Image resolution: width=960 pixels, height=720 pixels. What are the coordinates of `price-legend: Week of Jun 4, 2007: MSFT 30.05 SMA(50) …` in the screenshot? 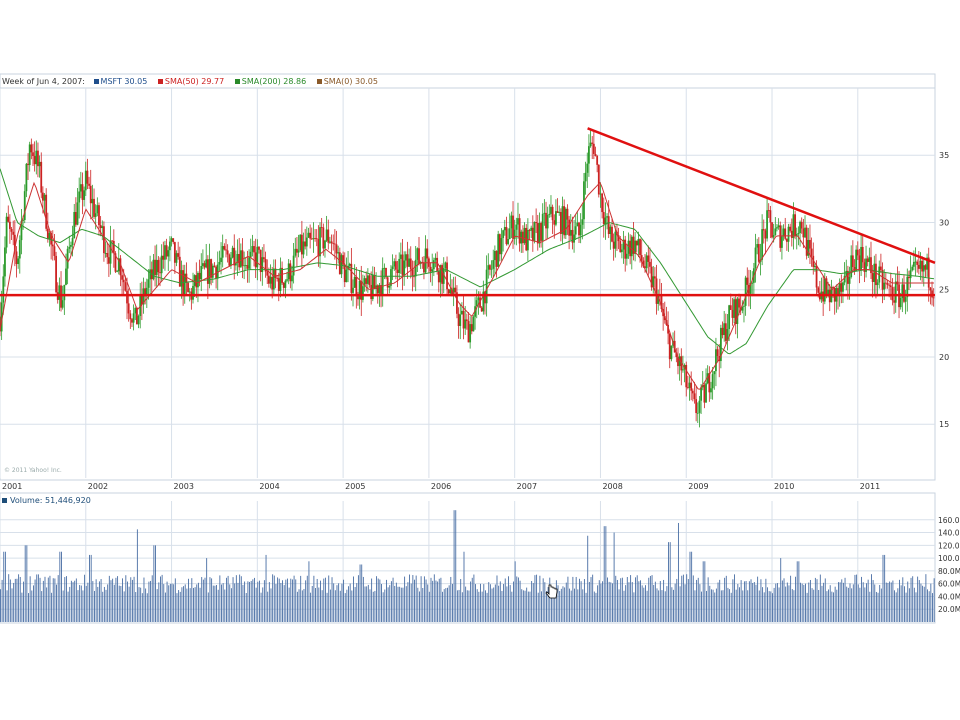 It's located at (191, 81).